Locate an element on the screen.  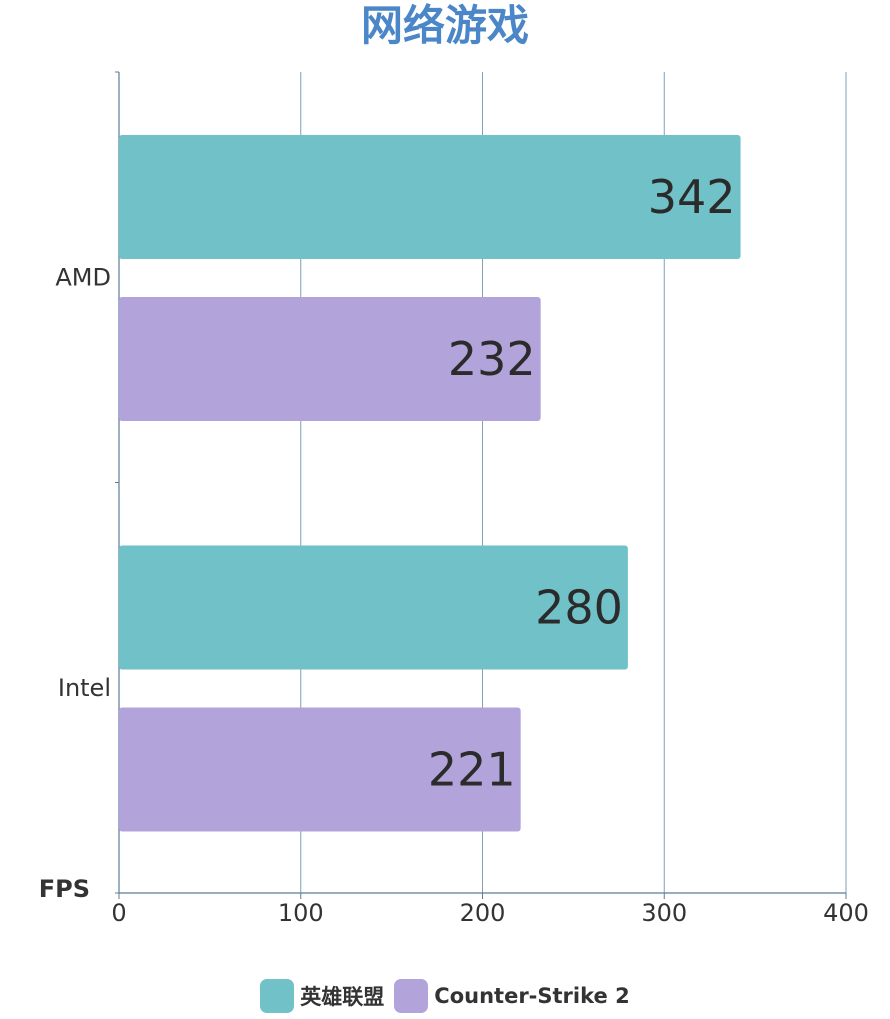
y-category-label: AMD is located at coordinates (83, 277).